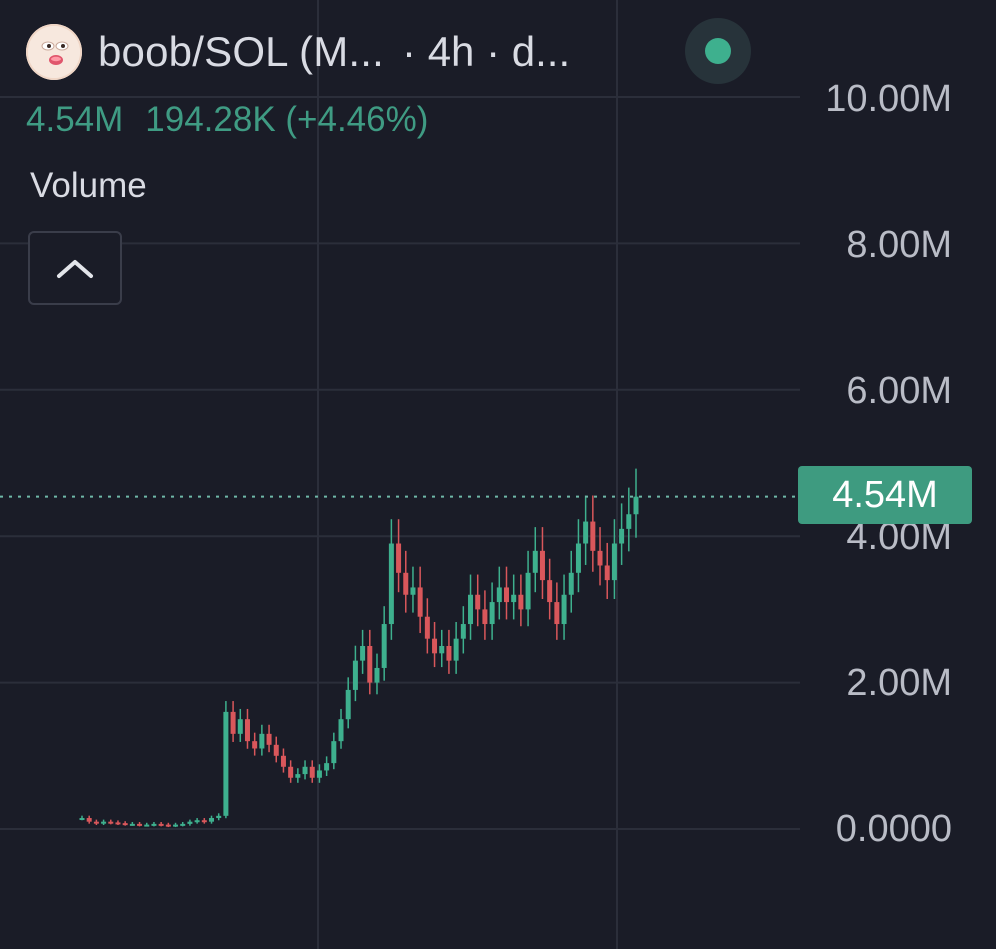 This screenshot has height=949, width=996. Describe the element at coordinates (899, 683) in the screenshot. I see `y-tick-label: 2.00M` at that location.